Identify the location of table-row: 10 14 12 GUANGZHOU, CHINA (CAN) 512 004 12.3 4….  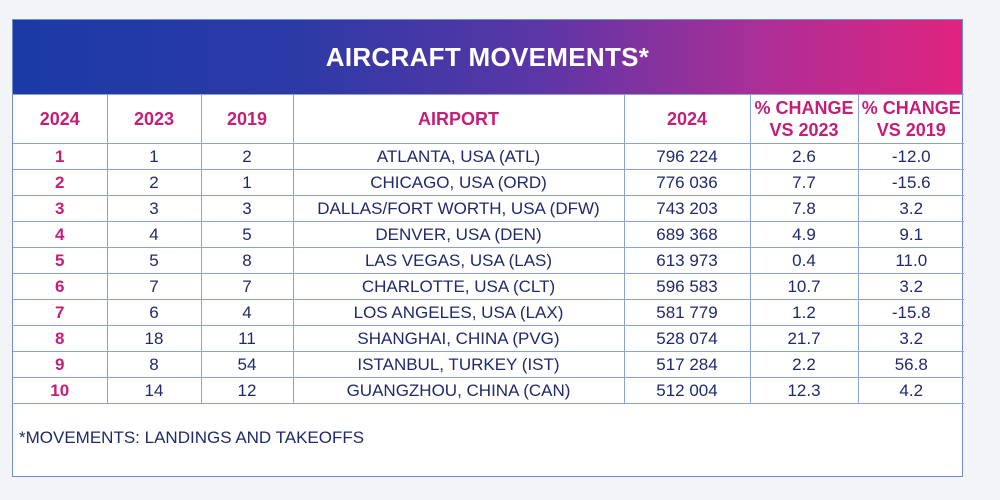
(488, 390).